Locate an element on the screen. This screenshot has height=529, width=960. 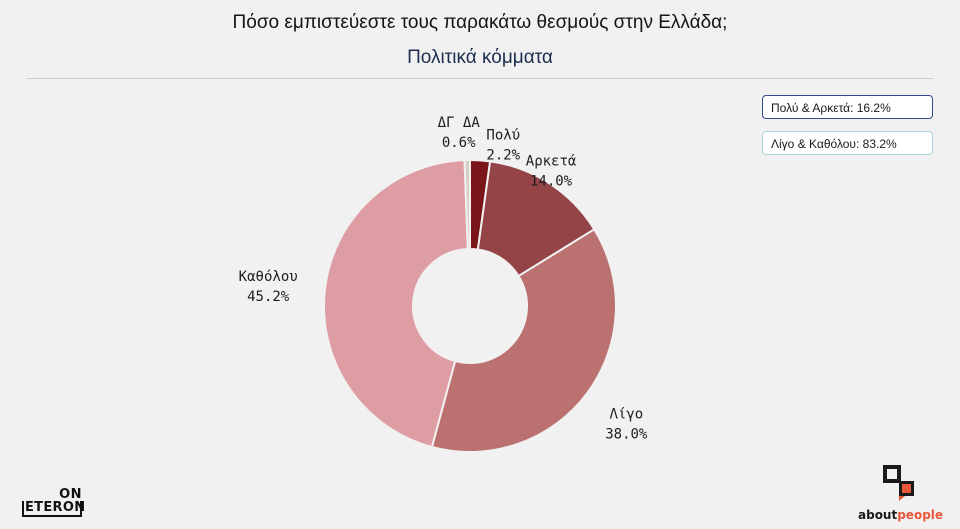
slice-name-label: Αρκετά is located at coordinates (551, 161).